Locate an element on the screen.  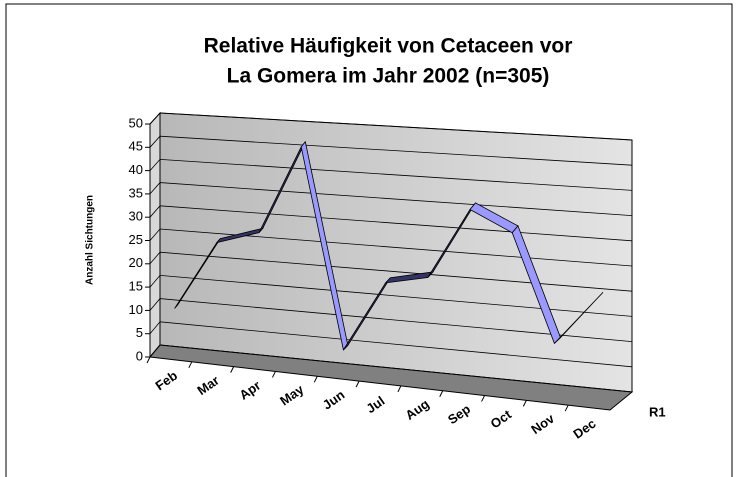
y-axis-title: Anzahl Sichtungen is located at coordinates (90, 240).